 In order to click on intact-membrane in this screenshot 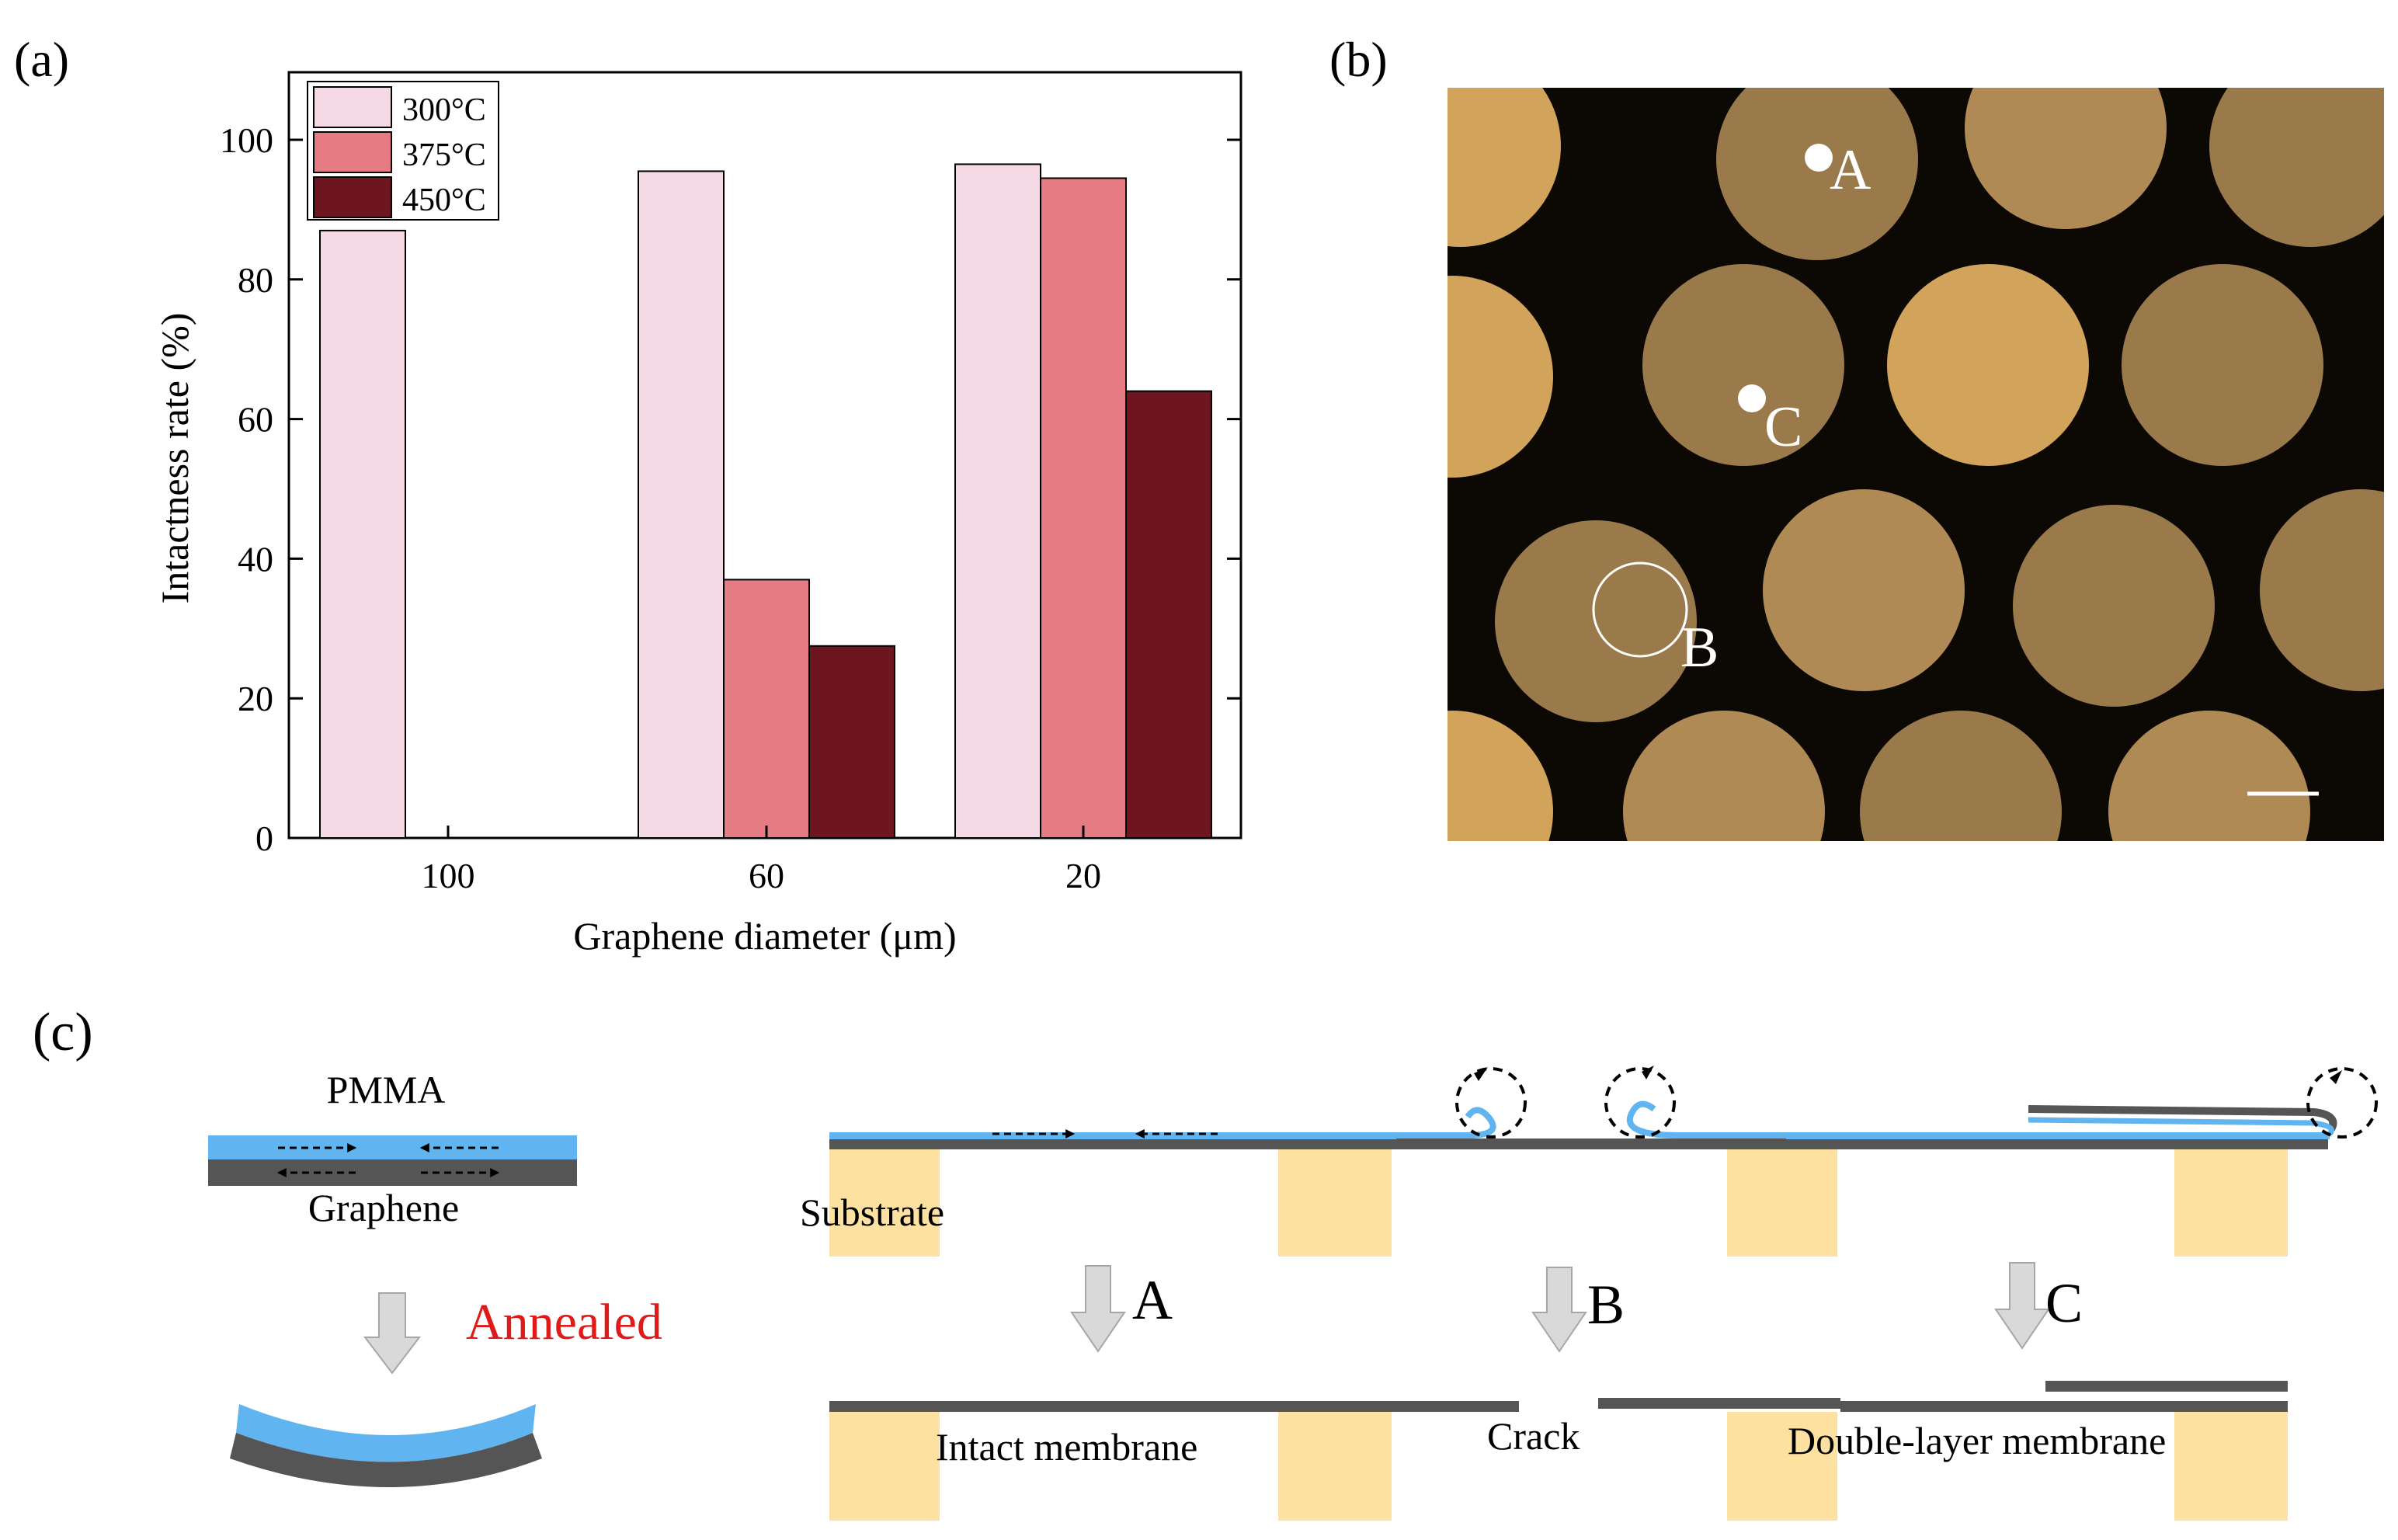, I will do `click(1174, 1406)`.